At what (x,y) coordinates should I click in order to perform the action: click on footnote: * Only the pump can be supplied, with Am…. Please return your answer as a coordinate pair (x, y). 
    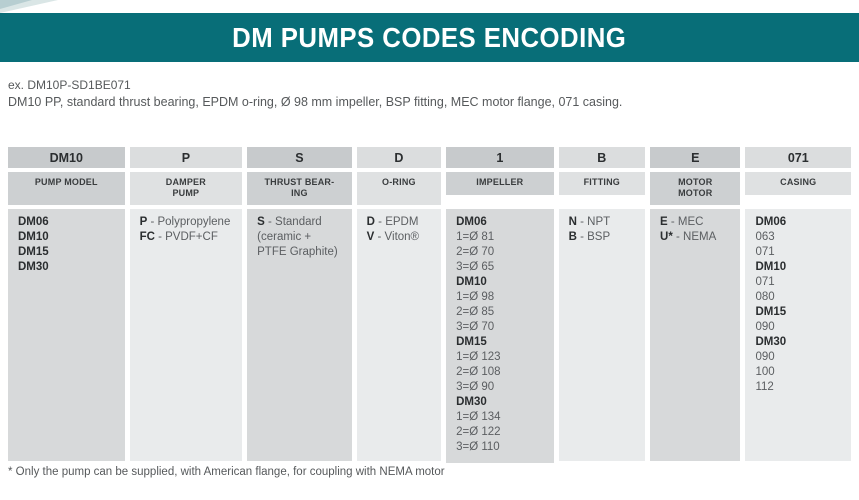
    Looking at the image, I should click on (226, 472).